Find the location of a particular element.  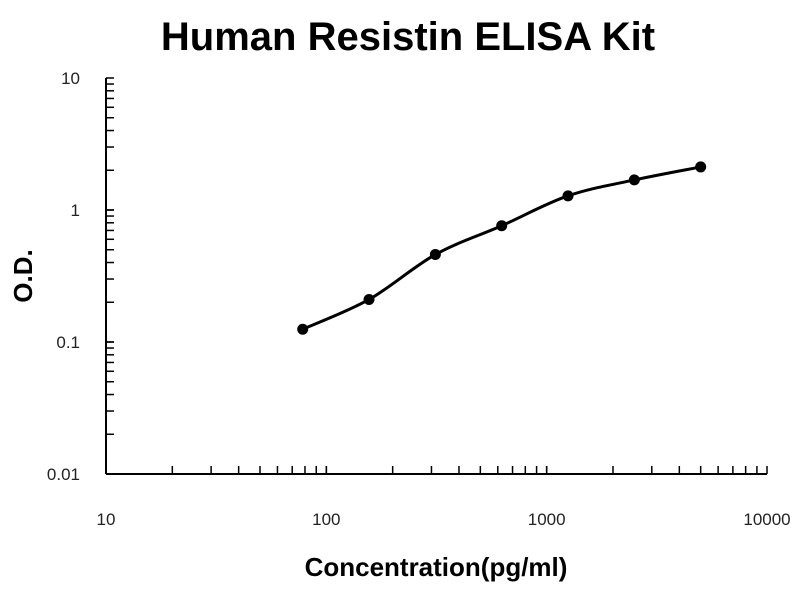

x-tick-label: 100 is located at coordinates (326, 519).